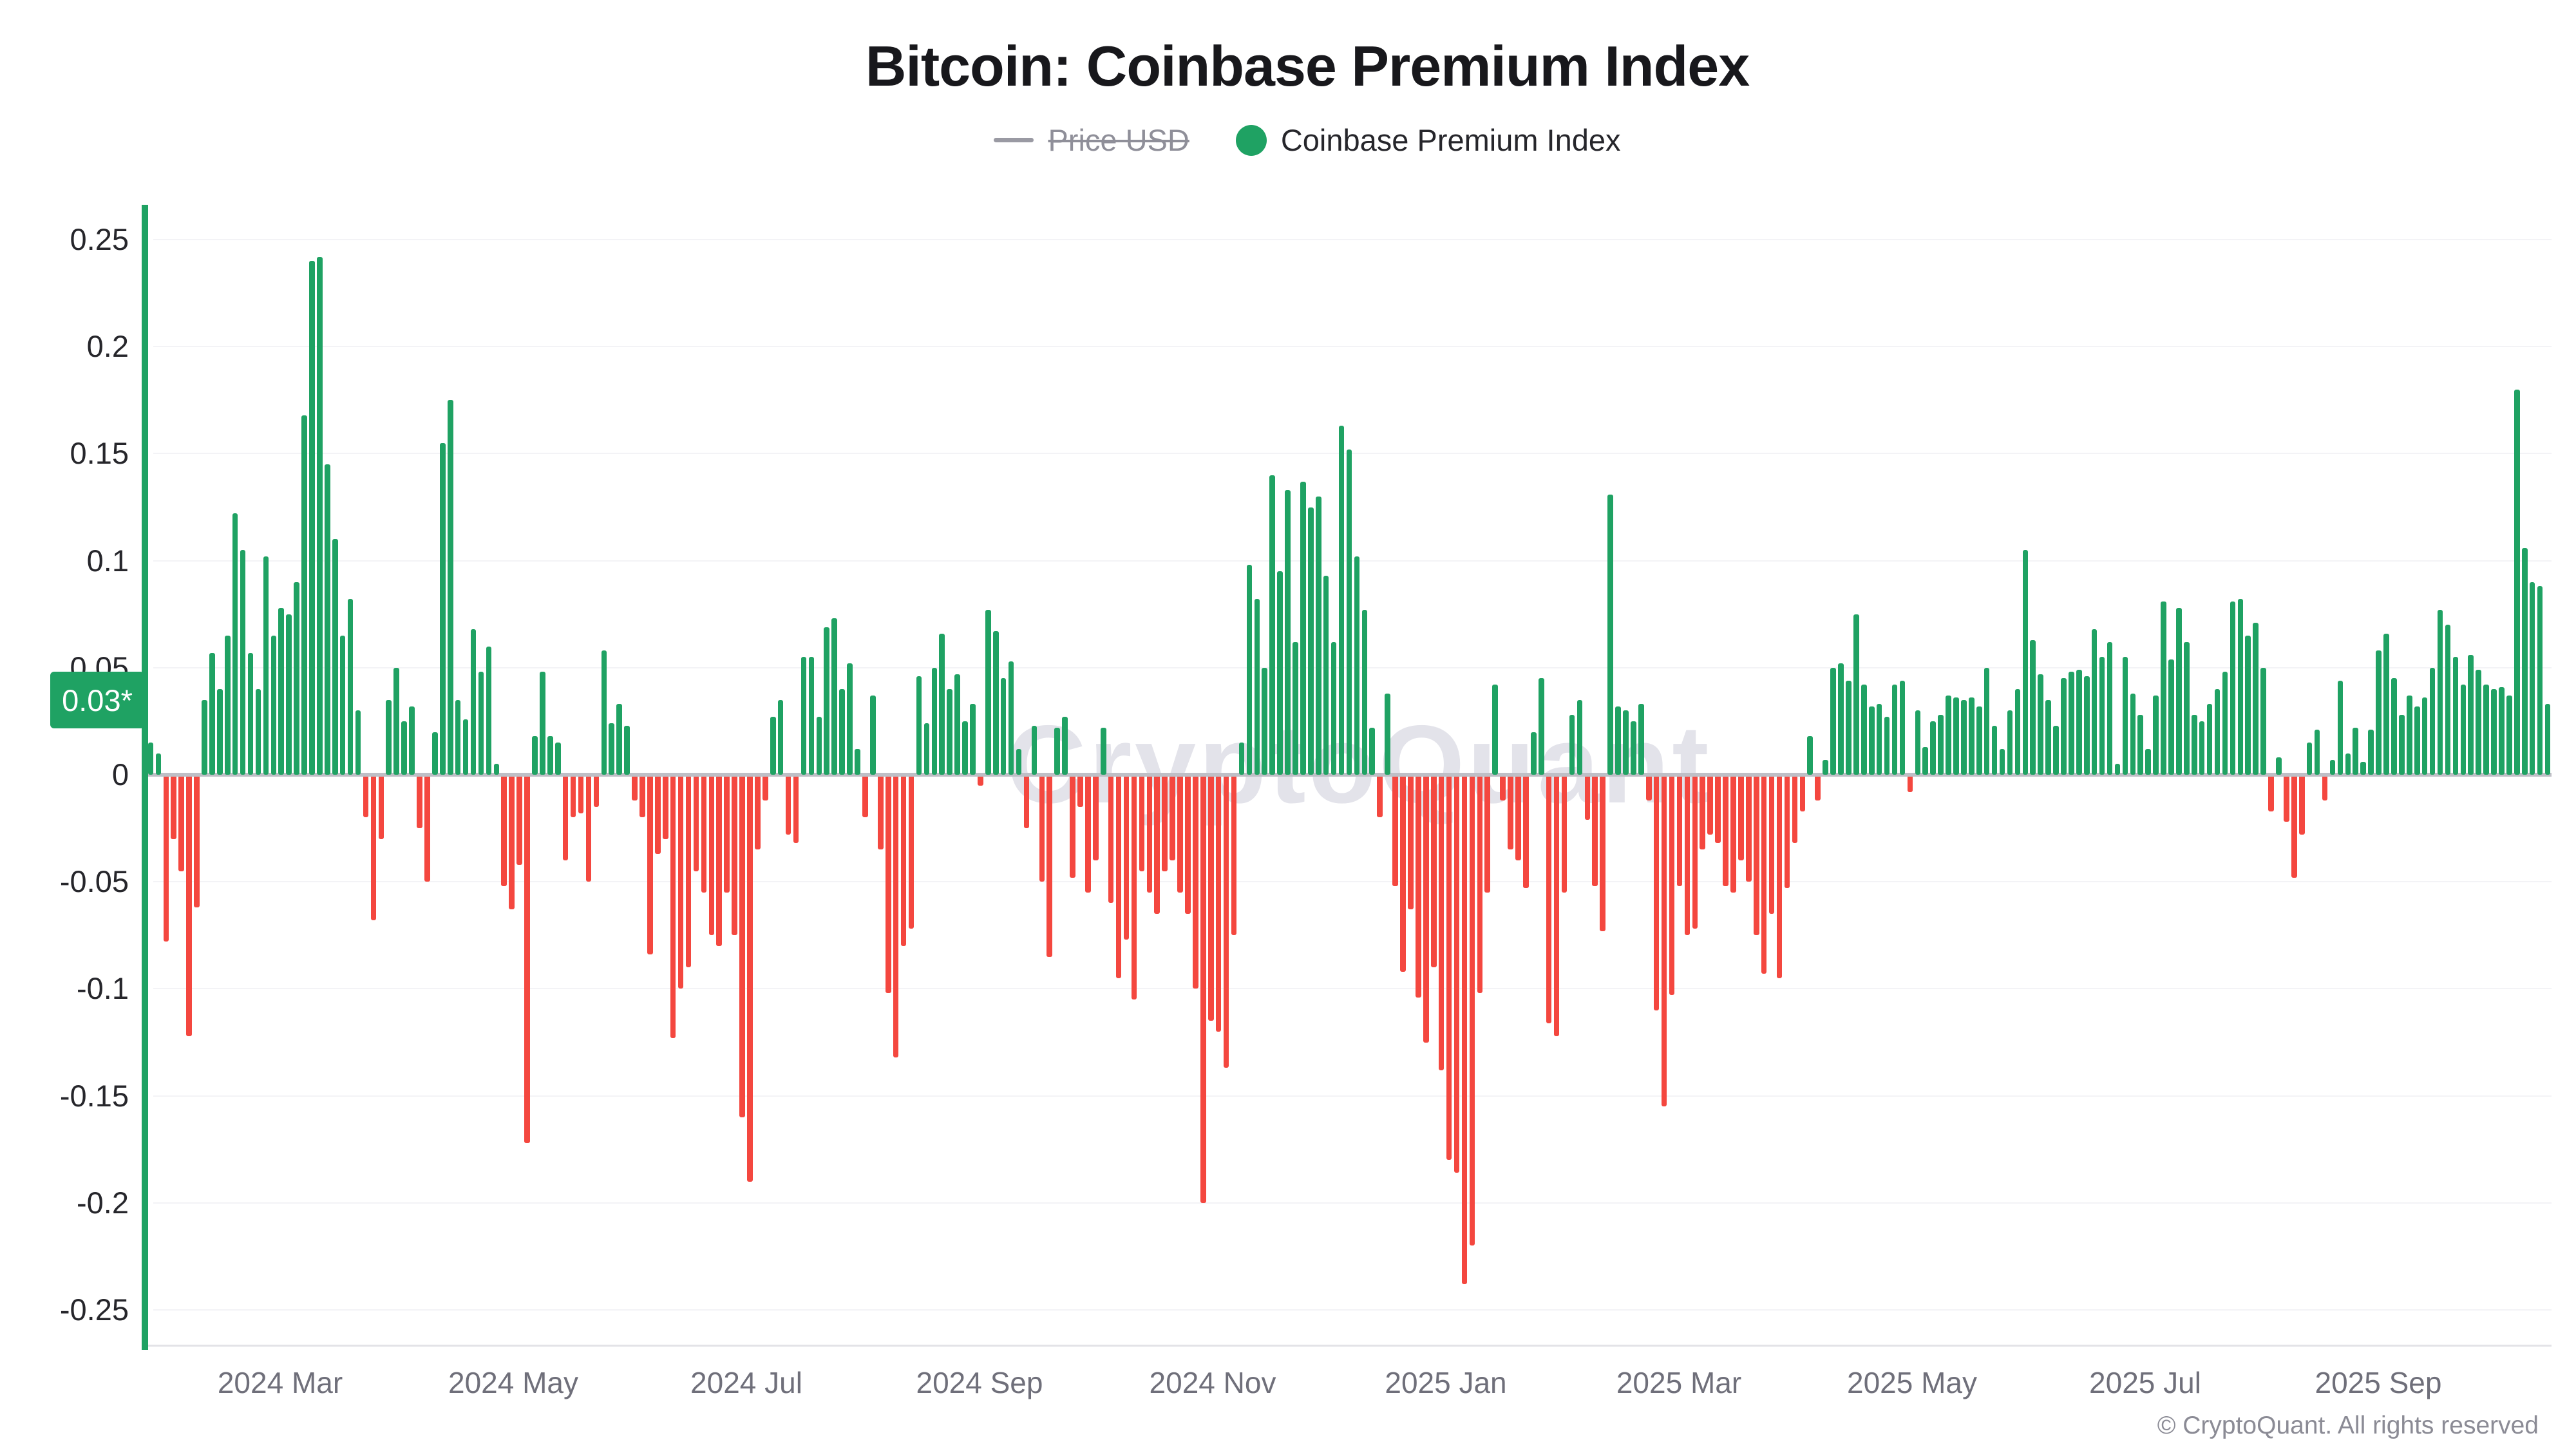 The height and width of the screenshot is (1449, 2576). What do you see at coordinates (2348, 1426) in the screenshot?
I see `copyright-notice: © CryptoQuant. All rights reserved` at bounding box center [2348, 1426].